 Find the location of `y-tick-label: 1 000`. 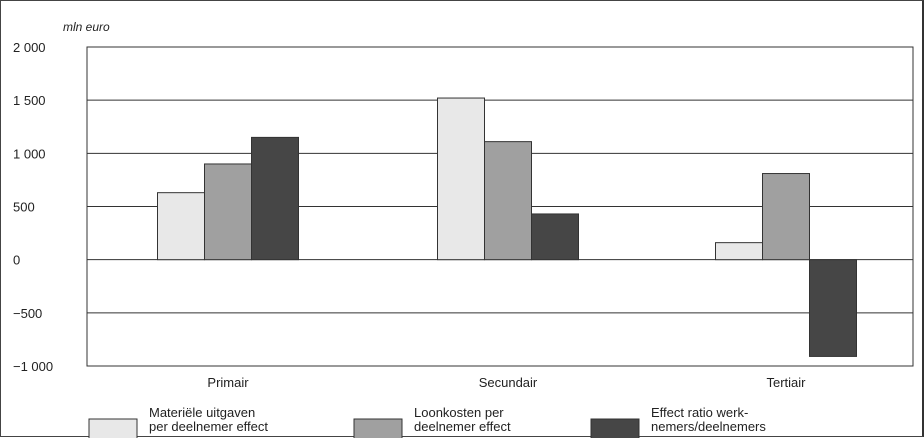

y-tick-label: 1 000 is located at coordinates (29, 153).